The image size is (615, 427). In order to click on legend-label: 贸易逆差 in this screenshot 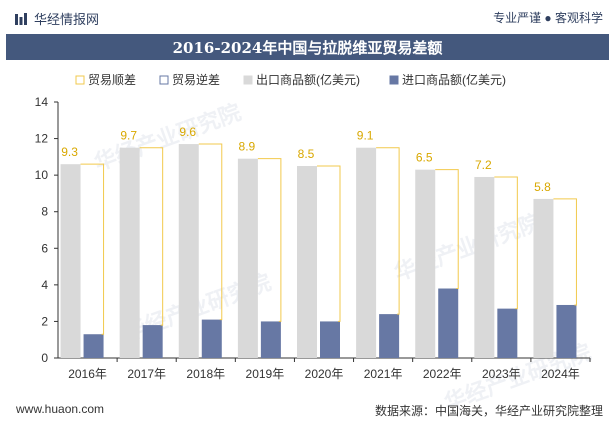, I will do `click(196, 79)`.